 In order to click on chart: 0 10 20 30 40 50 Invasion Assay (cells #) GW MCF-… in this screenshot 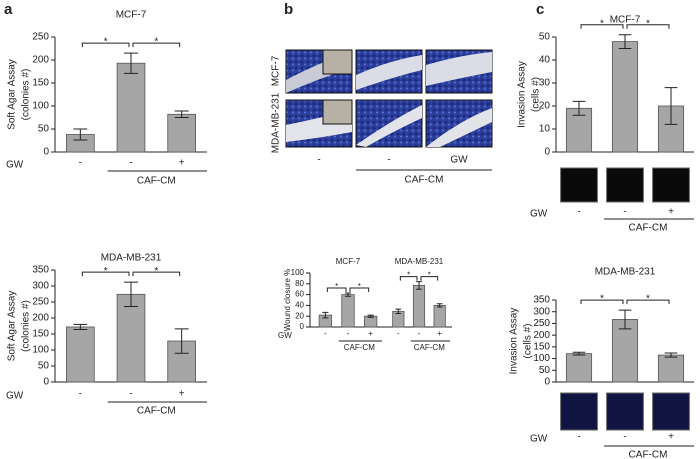, I will do `click(605, 124)`.